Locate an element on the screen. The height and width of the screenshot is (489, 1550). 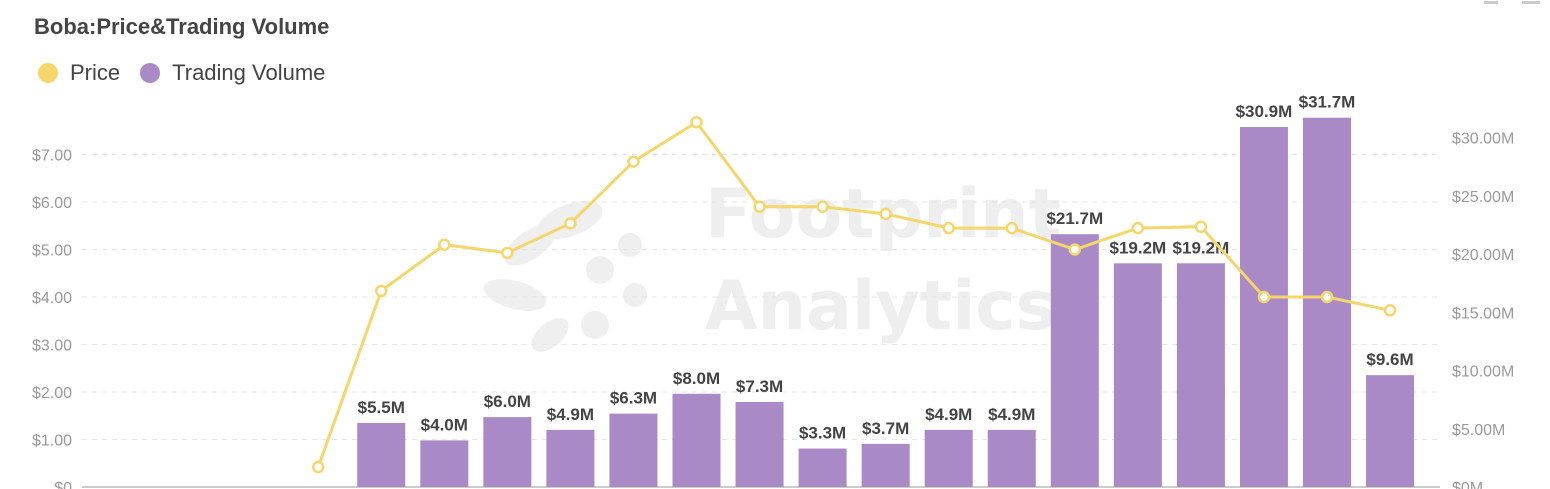
right-tick-label: $5.00M is located at coordinates (1478, 430).